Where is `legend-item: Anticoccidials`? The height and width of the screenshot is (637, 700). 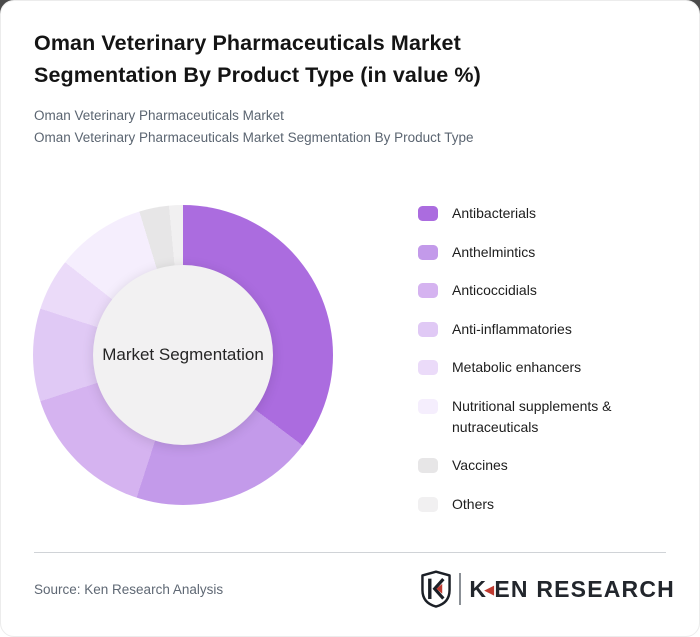 legend-item: Anticoccidials is located at coordinates (545, 290).